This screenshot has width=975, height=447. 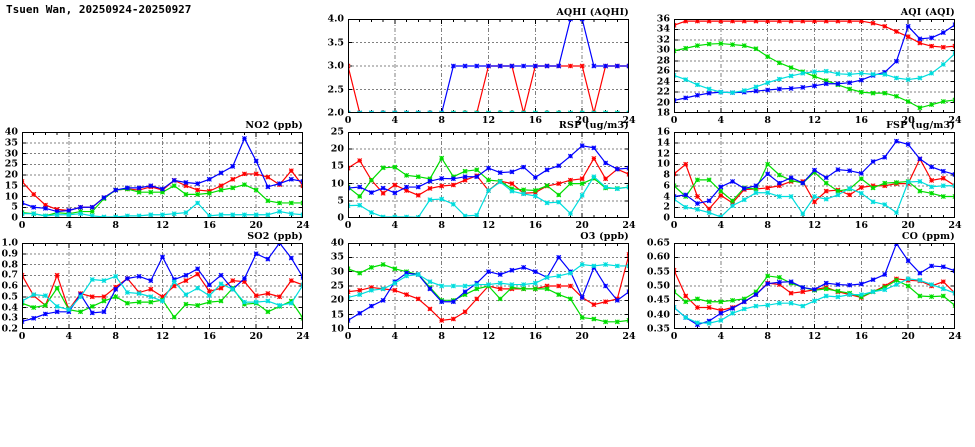 What do you see at coordinates (663, 143) in the screenshot?
I see `y-tick-label: 14` at bounding box center [663, 143].